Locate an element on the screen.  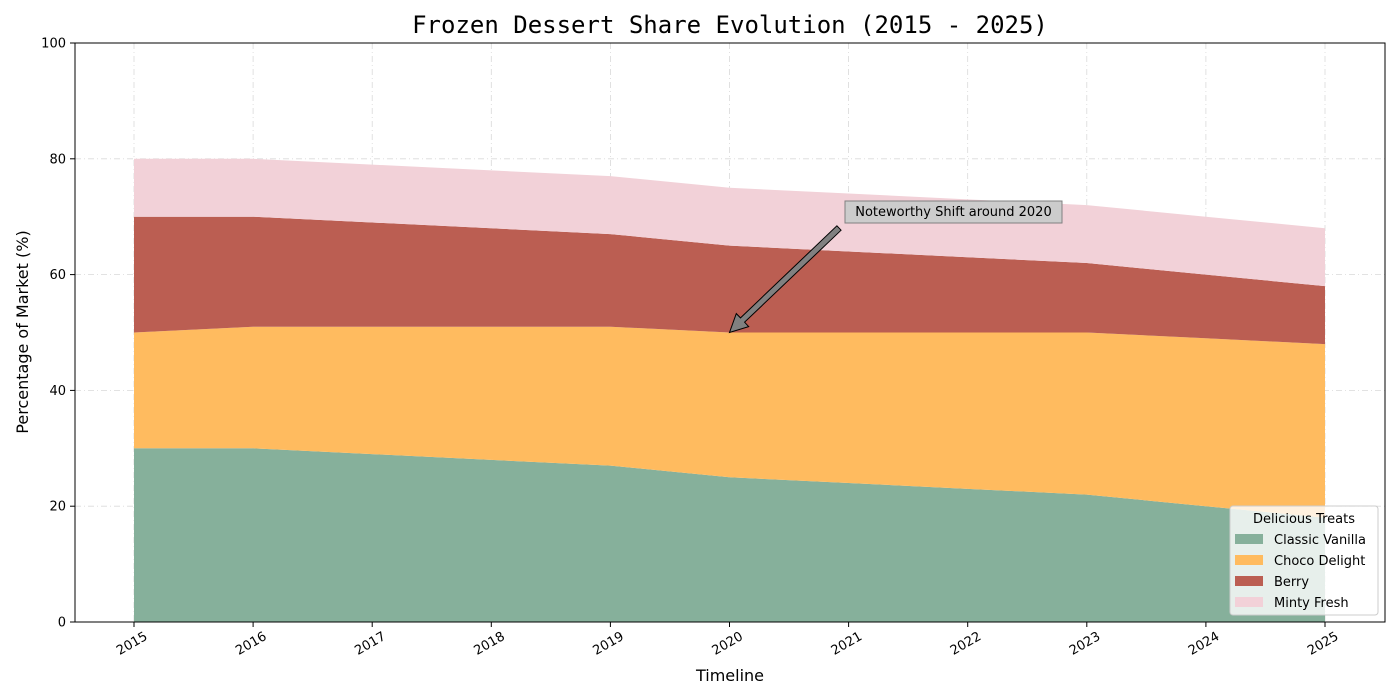
x-tick-label: 2017 is located at coordinates (370, 644).